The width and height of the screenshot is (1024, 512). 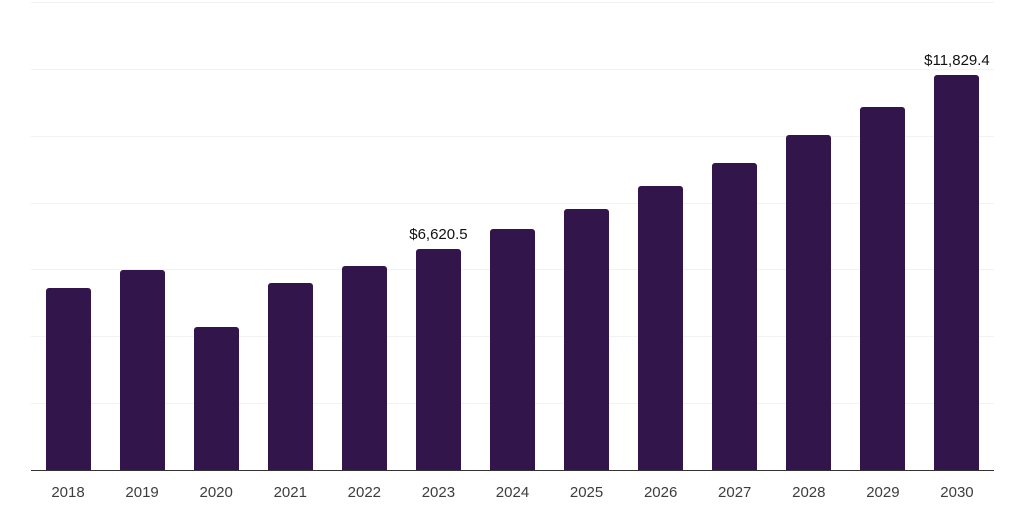 I want to click on x-tick-label-2019: 2019, so click(x=142, y=492).